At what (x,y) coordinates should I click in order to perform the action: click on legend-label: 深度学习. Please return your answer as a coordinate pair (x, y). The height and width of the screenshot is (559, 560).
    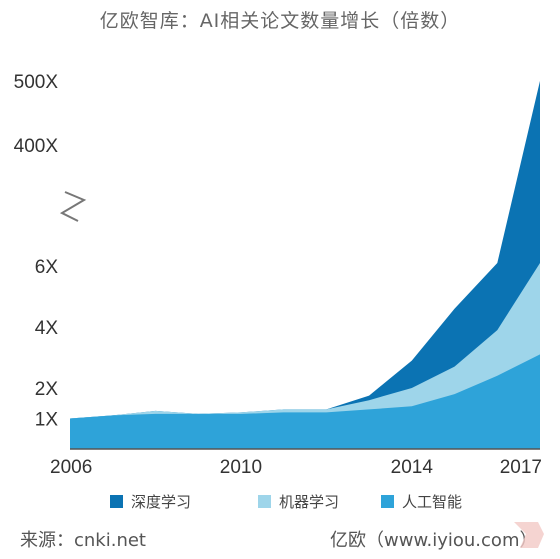
    Looking at the image, I should click on (161, 502).